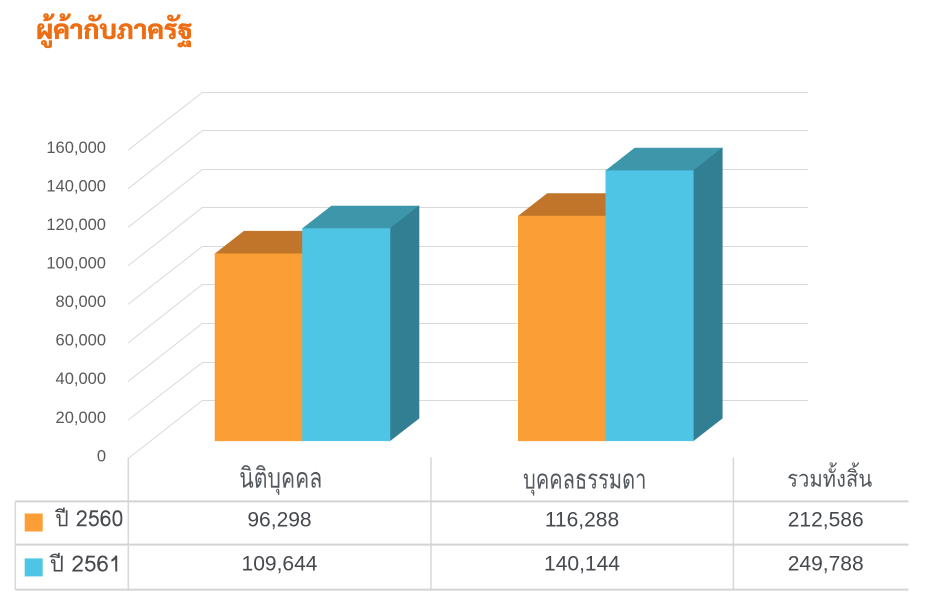  What do you see at coordinates (279, 519) in the screenshot?
I see `svg-text: 96,298` at bounding box center [279, 519].